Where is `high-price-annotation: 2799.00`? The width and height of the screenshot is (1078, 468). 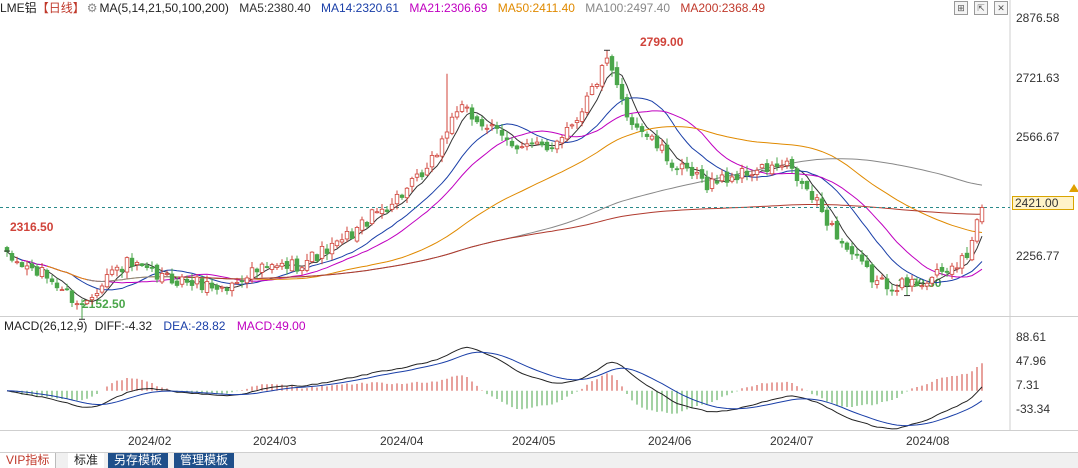 high-price-annotation: 2799.00 is located at coordinates (662, 42).